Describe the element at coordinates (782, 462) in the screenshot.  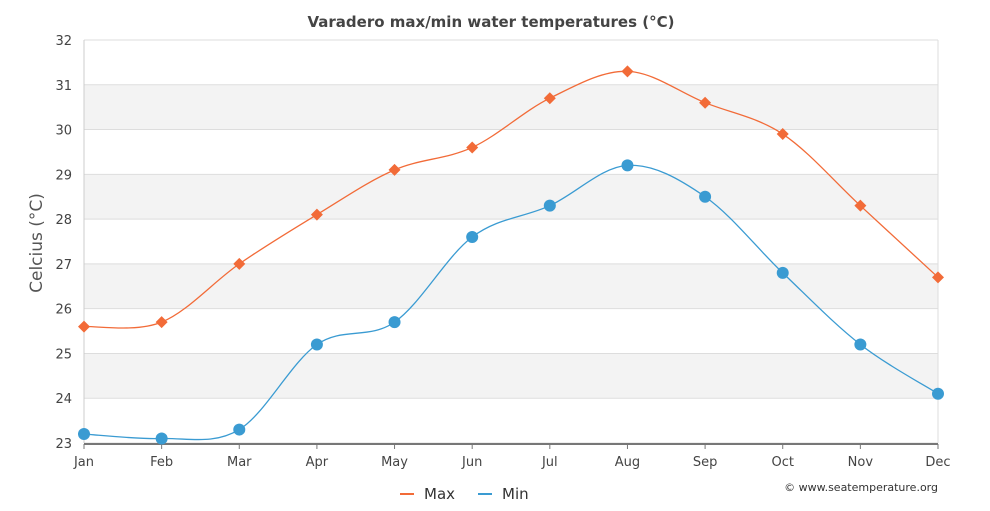
I see `x-tick-label: Oct` at that location.